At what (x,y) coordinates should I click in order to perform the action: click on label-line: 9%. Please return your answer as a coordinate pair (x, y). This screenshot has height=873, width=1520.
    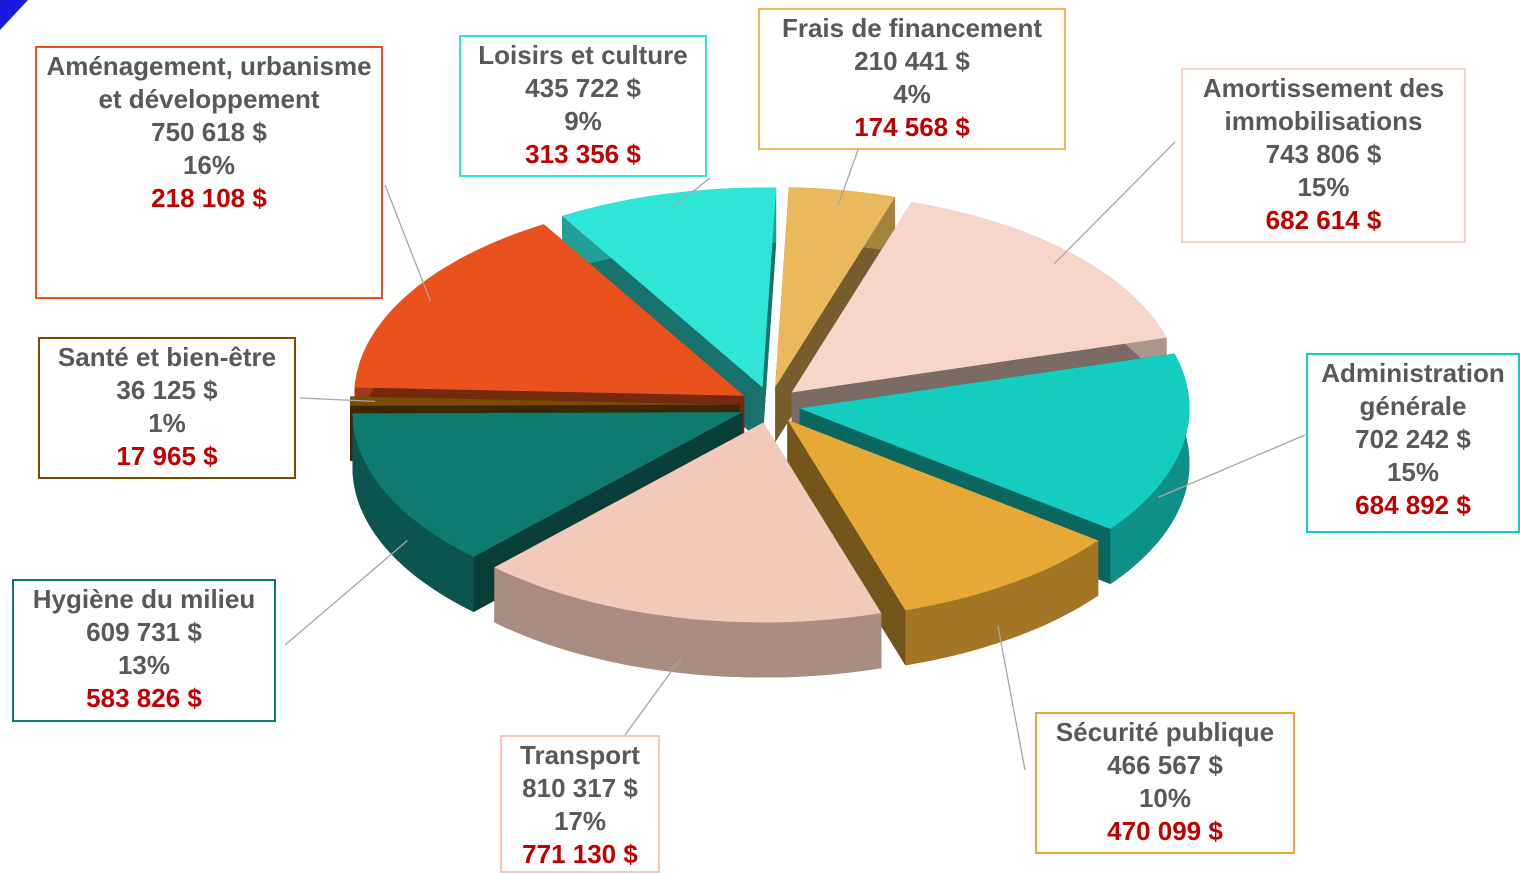
    Looking at the image, I should click on (583, 121).